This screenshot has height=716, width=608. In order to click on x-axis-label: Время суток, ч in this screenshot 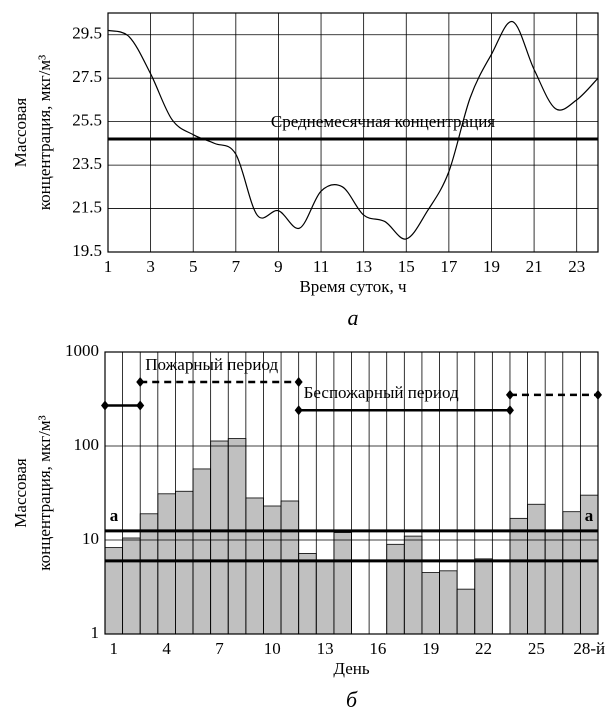, I will do `click(352, 286)`.